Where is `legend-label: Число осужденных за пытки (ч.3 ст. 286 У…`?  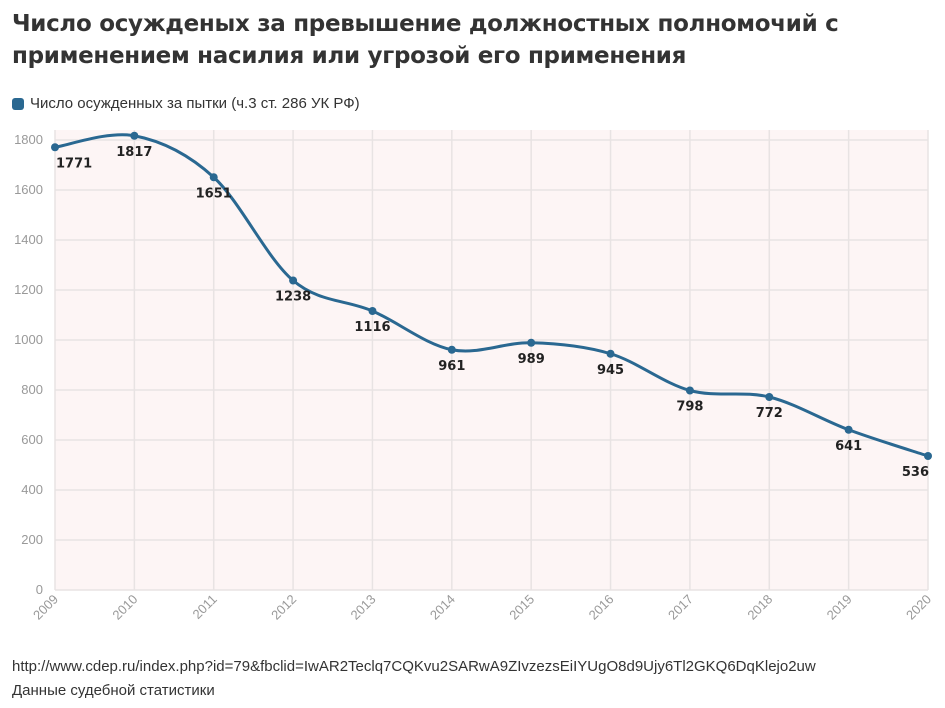 legend-label: Число осужденных за пытки (ч.3 ст. 286 У… is located at coordinates (195, 103).